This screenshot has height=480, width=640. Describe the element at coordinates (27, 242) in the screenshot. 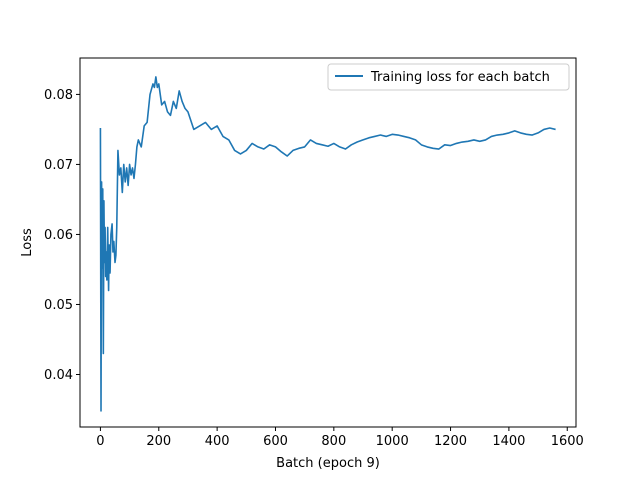

I see `y-axis-label: Loss` at that location.